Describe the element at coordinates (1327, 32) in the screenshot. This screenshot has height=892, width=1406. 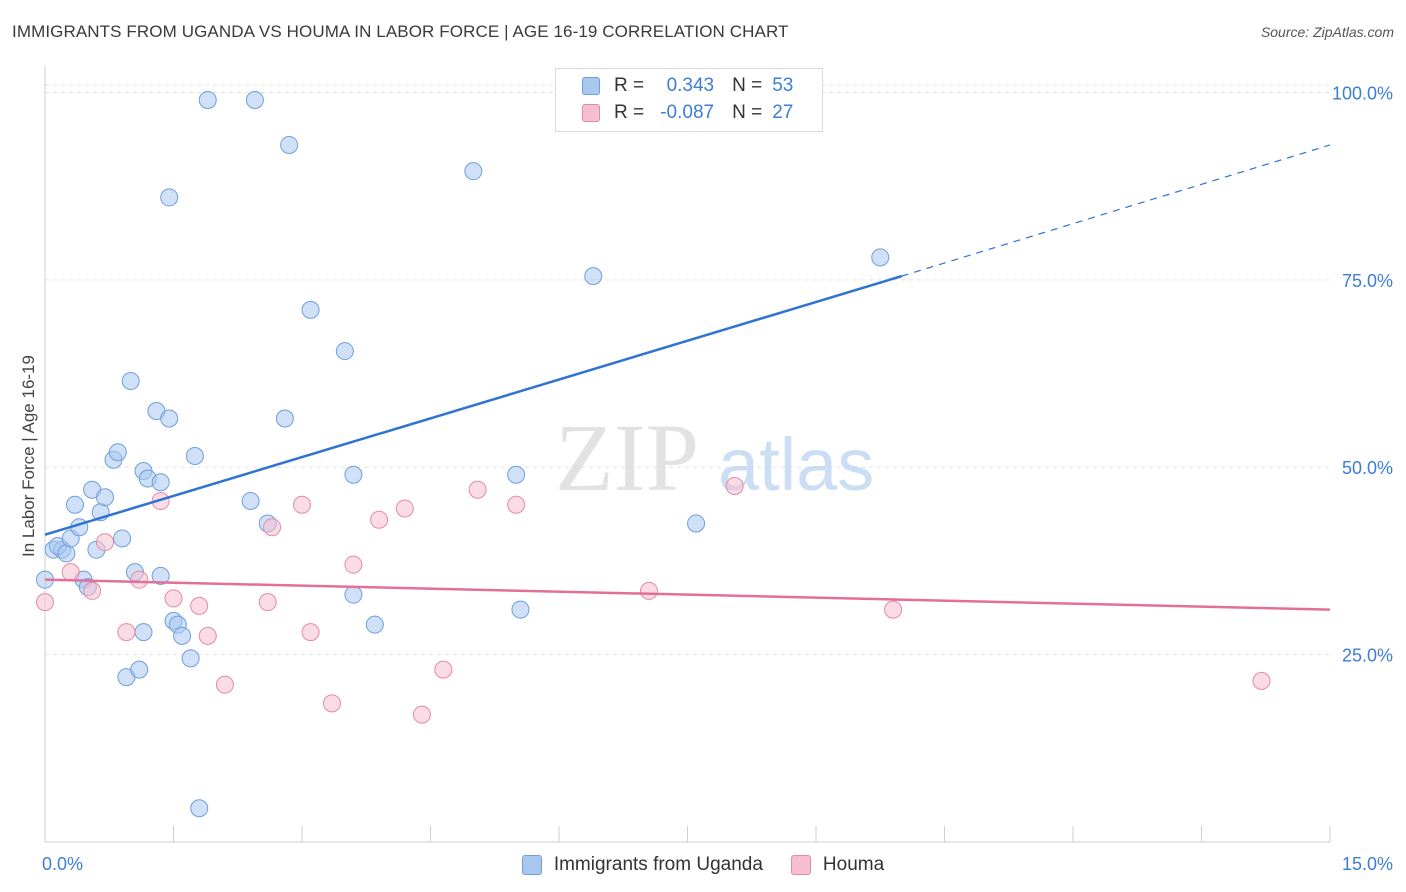
I see `chart-source: Source: ZipAtlas.com` at that location.